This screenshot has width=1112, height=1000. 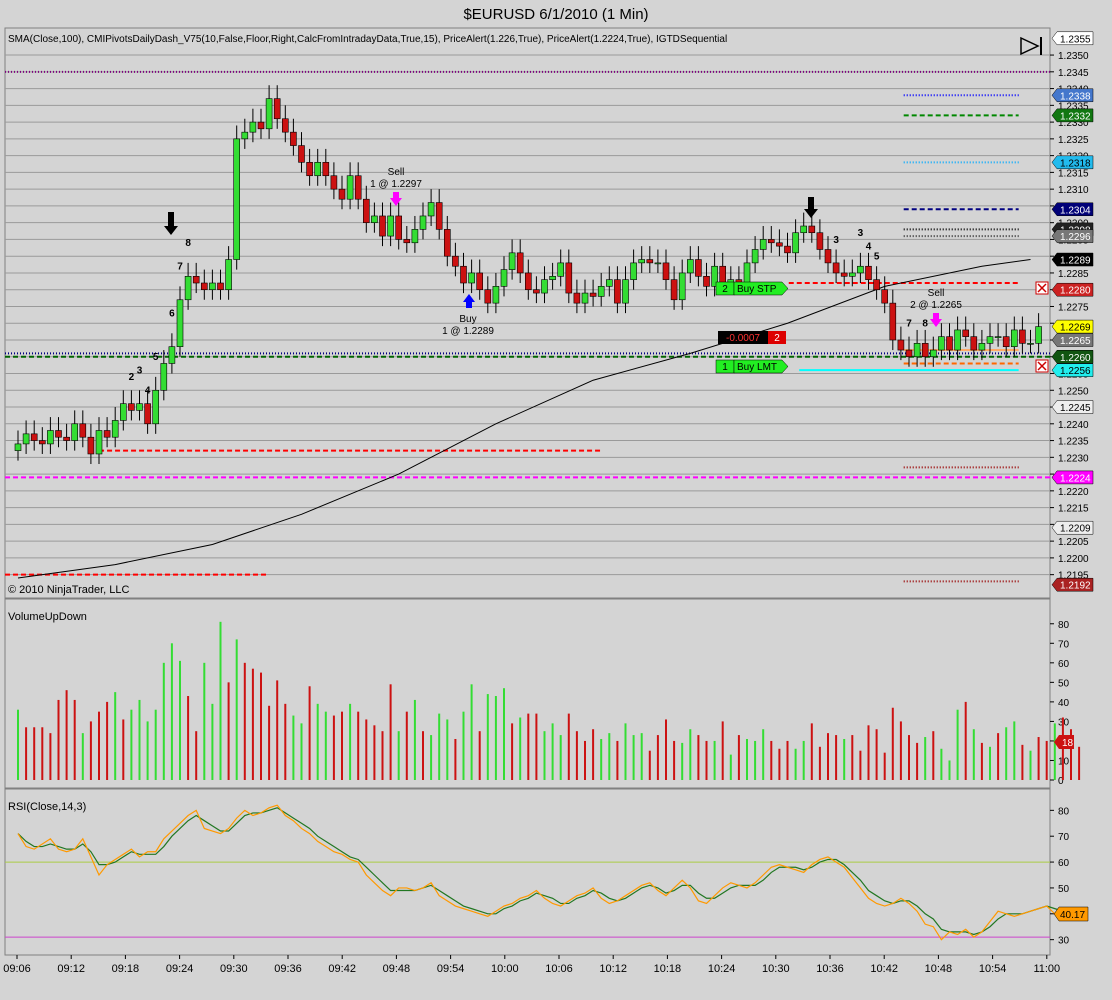 What do you see at coordinates (776, 969) in the screenshot?
I see `time-tick-label: 10:30` at bounding box center [776, 969].